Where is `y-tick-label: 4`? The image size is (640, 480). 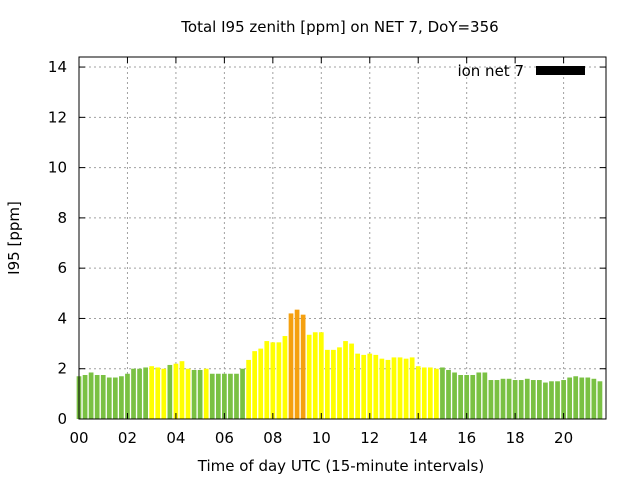
y-tick-label: 4 is located at coordinates (62, 318).